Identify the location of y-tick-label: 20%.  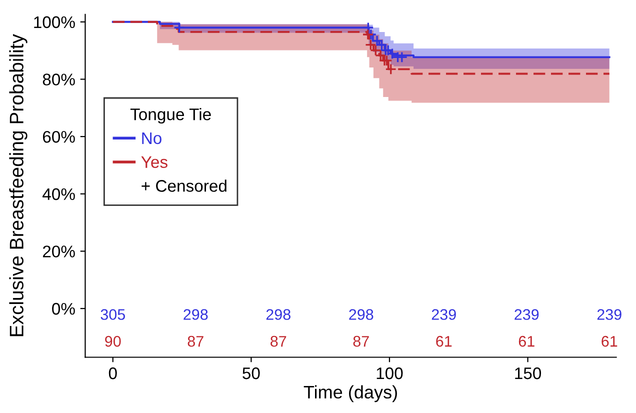
(58, 252).